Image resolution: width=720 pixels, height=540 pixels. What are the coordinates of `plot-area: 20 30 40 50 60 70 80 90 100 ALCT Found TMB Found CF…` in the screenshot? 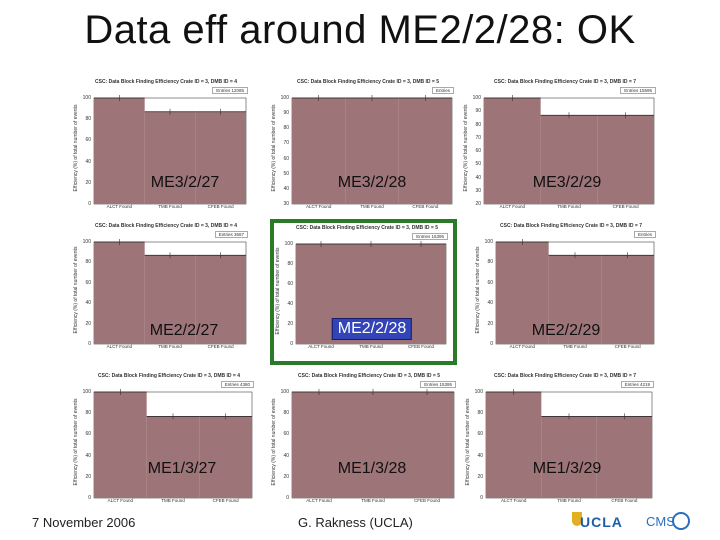 It's located at (564, 152).